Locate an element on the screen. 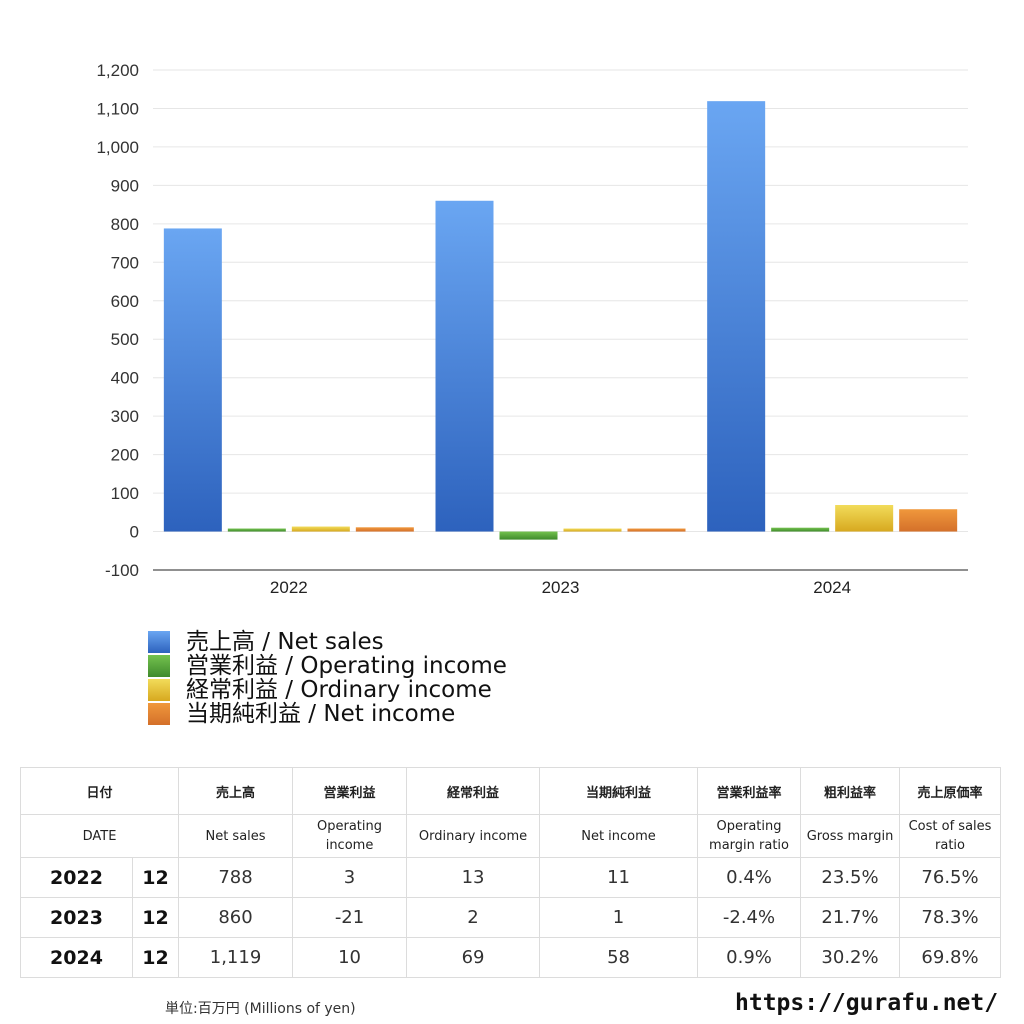  header-gross-margin-ja: 粗利益率 is located at coordinates (850, 791).